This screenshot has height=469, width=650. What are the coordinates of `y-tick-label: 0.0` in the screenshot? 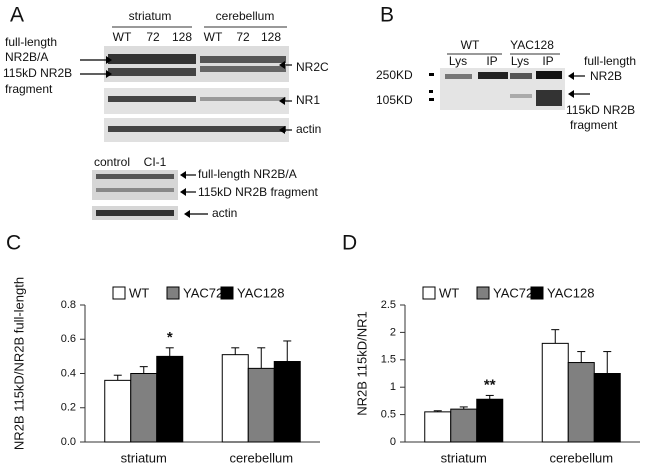 It's located at (68, 442).